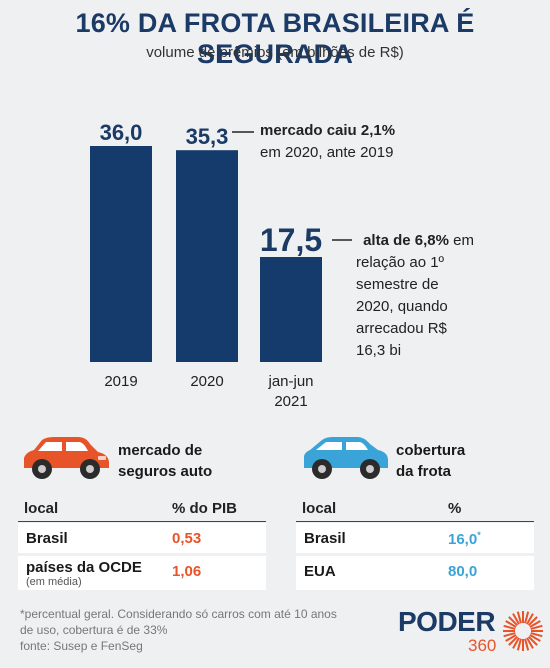 The image size is (550, 668). I want to click on right-col-local-header: local, so click(319, 508).